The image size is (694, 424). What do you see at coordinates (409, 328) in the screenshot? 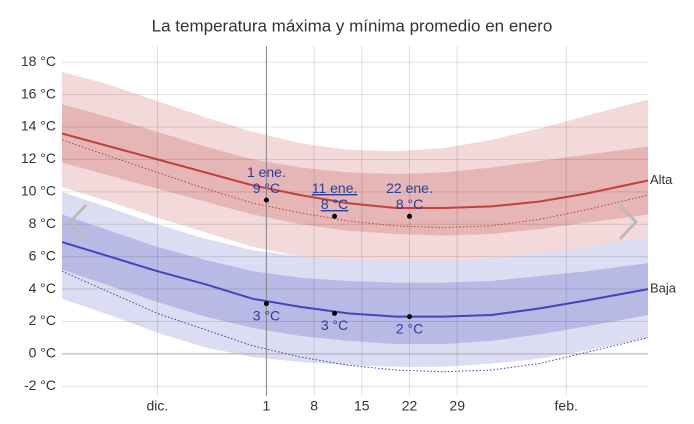
I see `annotation-value: 2 °C` at bounding box center [409, 328].